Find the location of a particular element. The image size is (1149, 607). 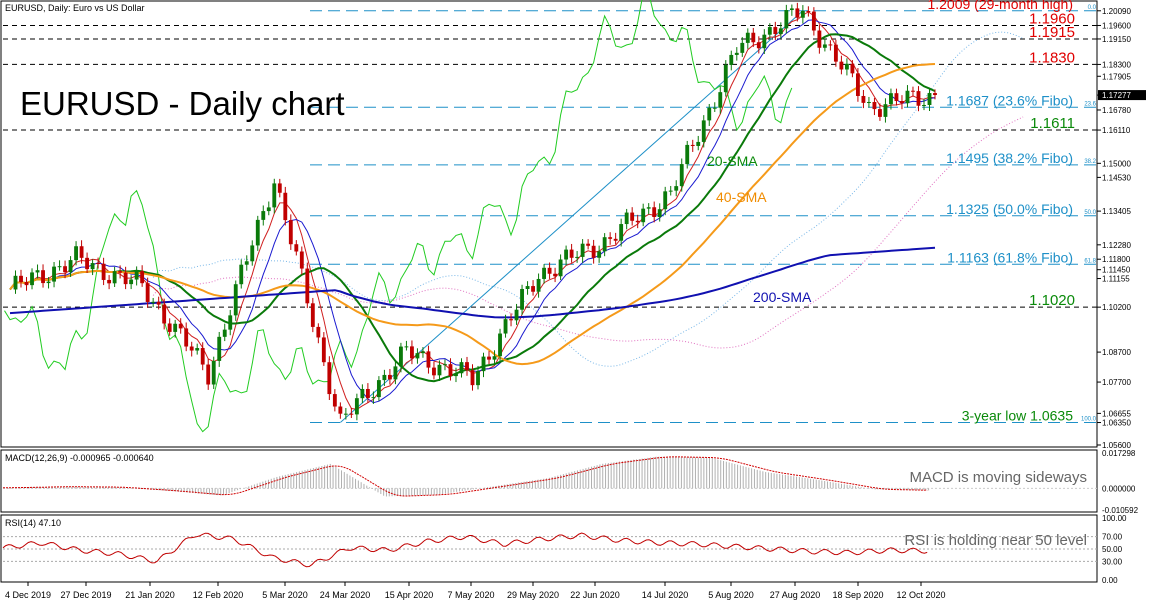

rsi-axis-4: 0.00 is located at coordinates (1110, 580).